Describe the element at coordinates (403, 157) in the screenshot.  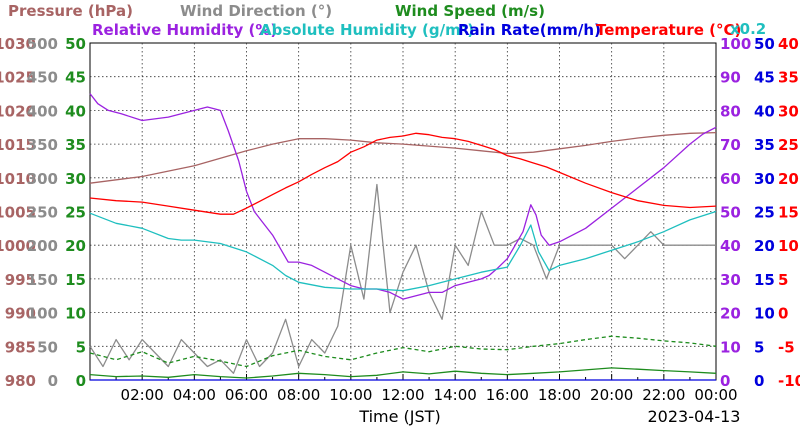
I see `series-line-pressure-hpa` at that location.